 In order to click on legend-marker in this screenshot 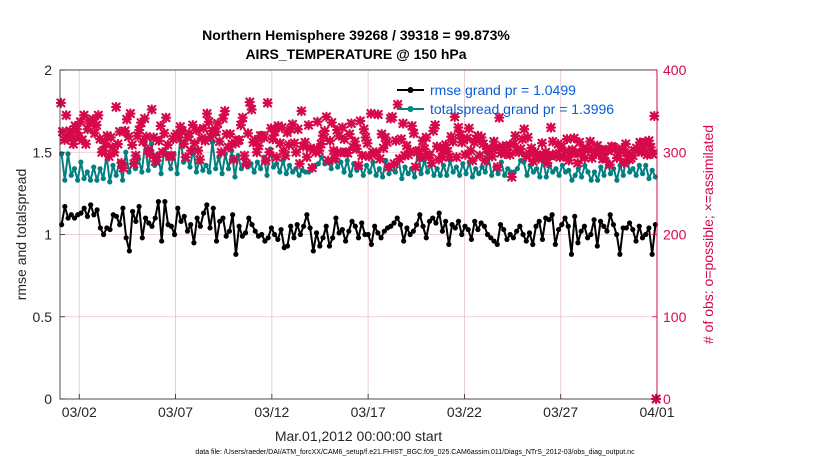, I will do `click(410, 109)`.